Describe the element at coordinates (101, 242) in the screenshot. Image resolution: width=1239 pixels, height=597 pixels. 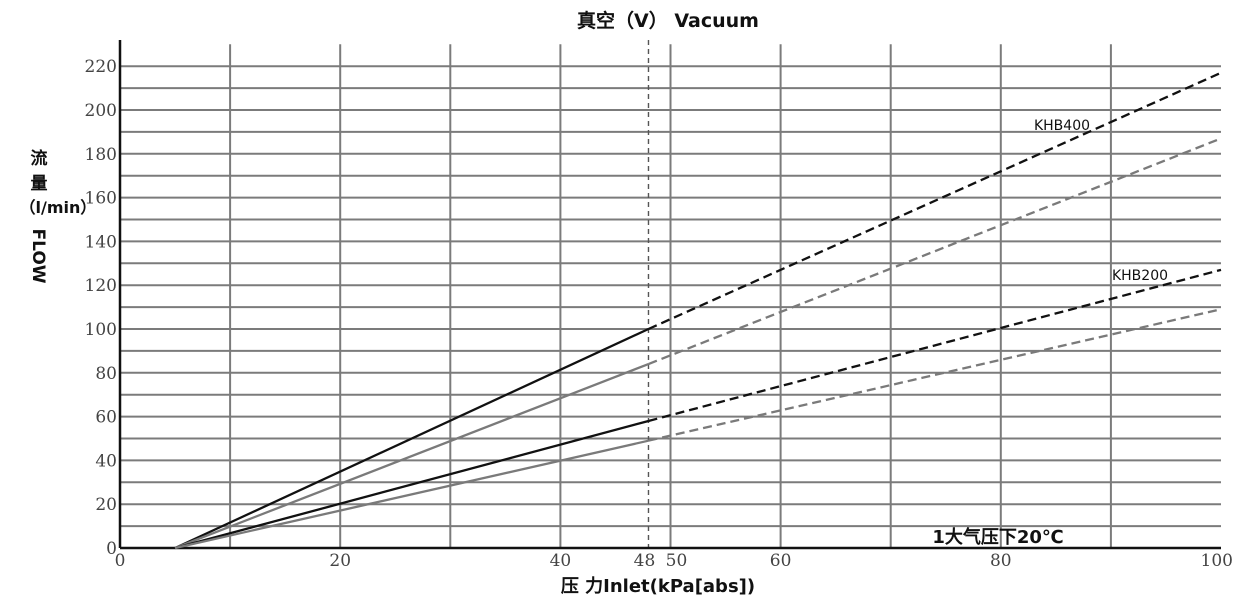
I see `y-tick-label: 140` at that location.